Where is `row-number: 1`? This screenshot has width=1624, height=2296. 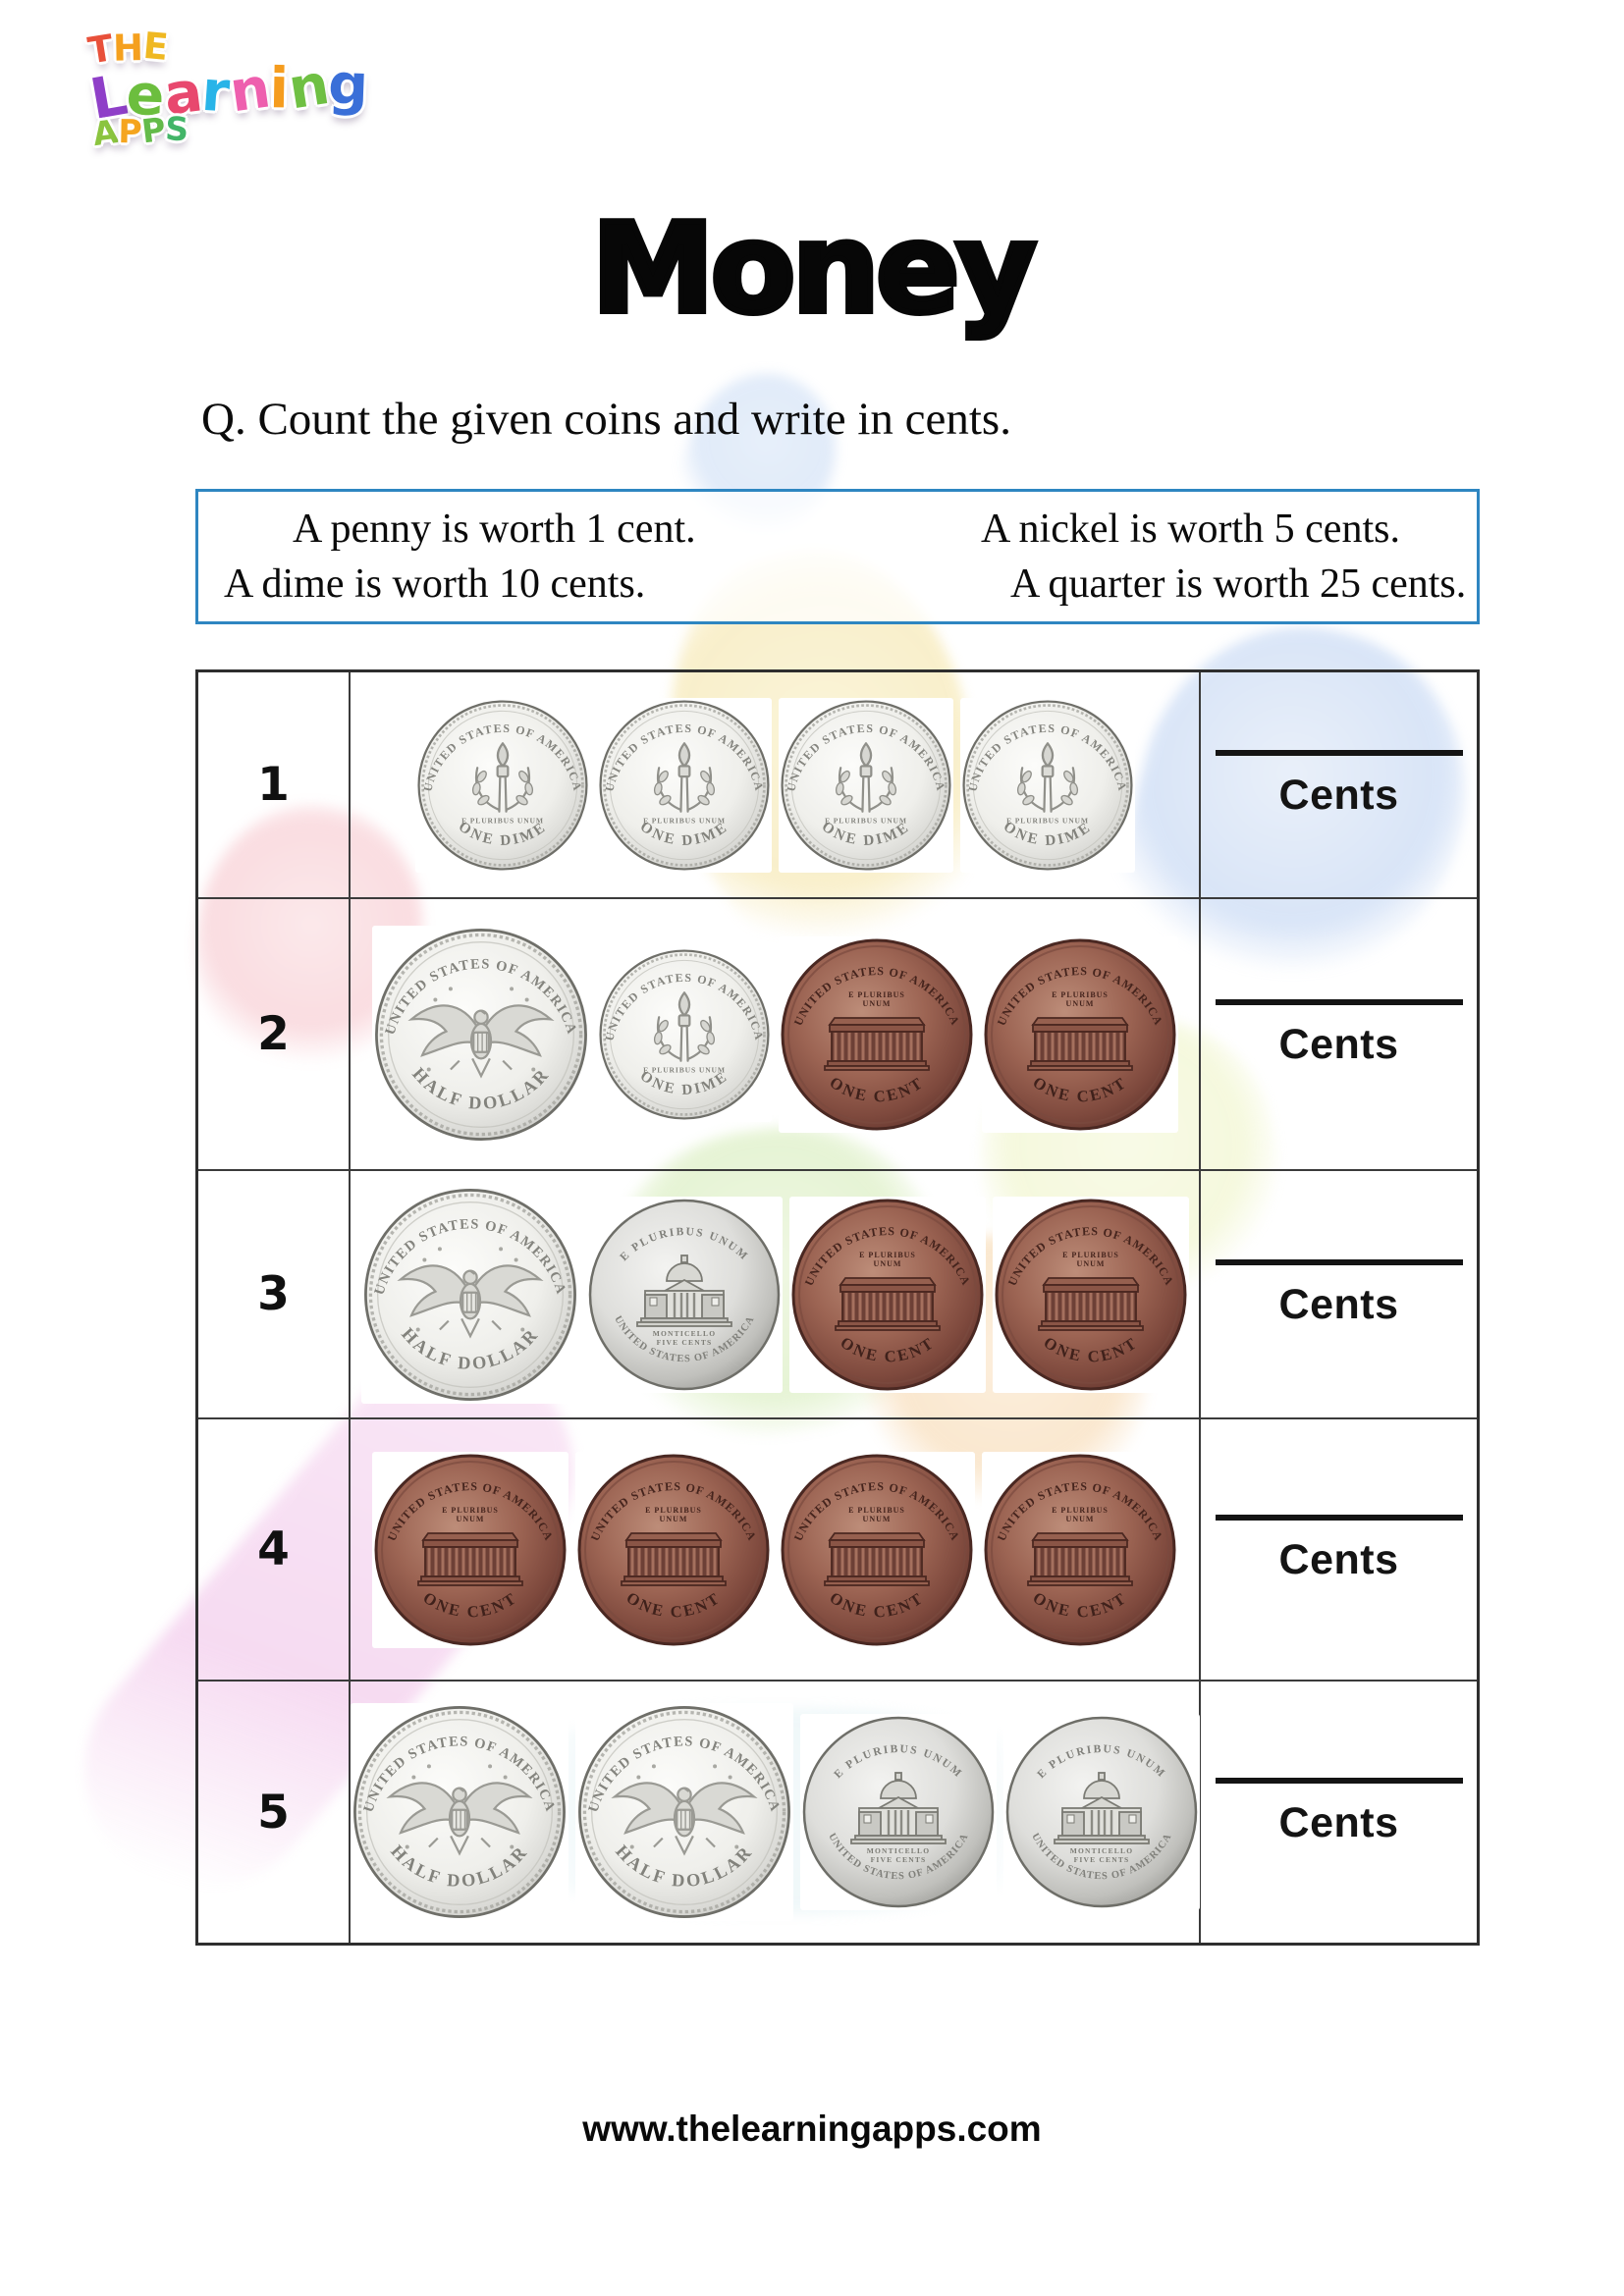
row-number: 1 is located at coordinates (274, 784).